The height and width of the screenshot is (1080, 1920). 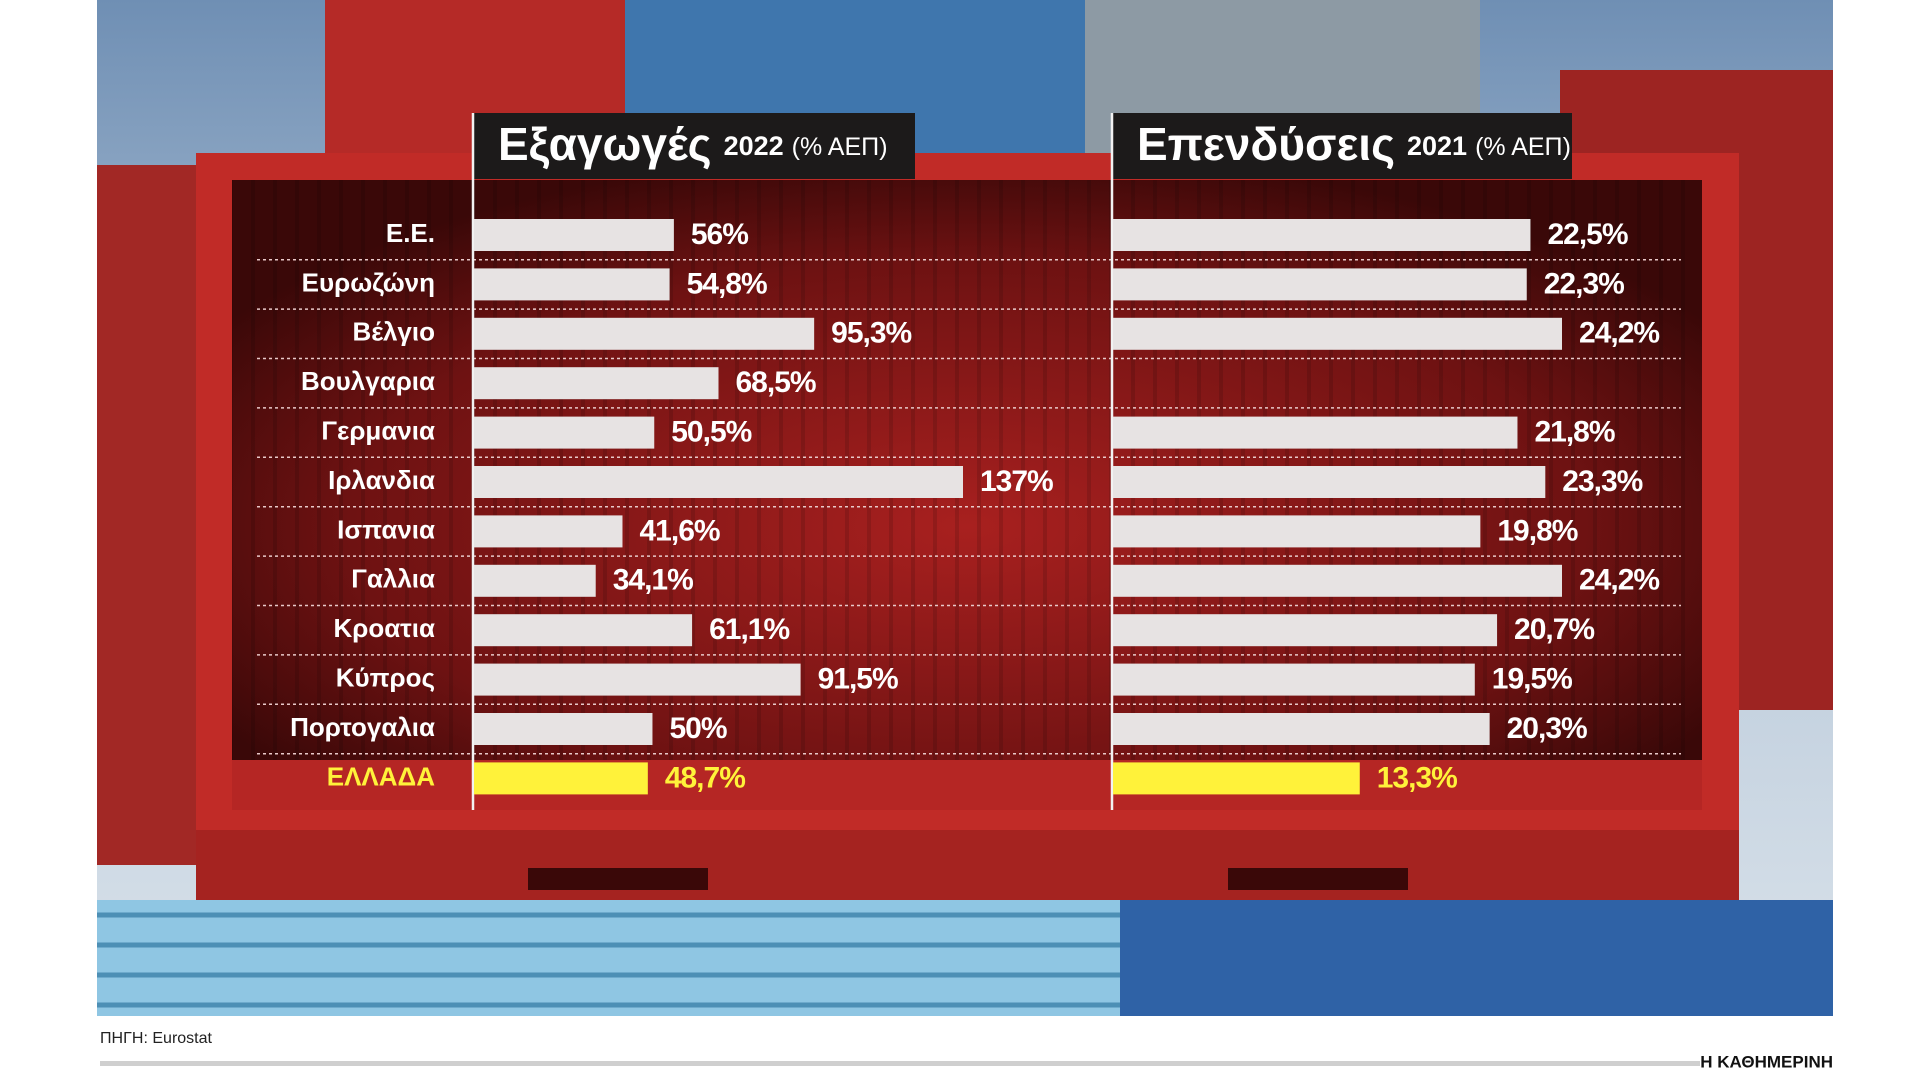 What do you see at coordinates (754, 146) in the screenshot?
I see `subtitle: 2022` at bounding box center [754, 146].